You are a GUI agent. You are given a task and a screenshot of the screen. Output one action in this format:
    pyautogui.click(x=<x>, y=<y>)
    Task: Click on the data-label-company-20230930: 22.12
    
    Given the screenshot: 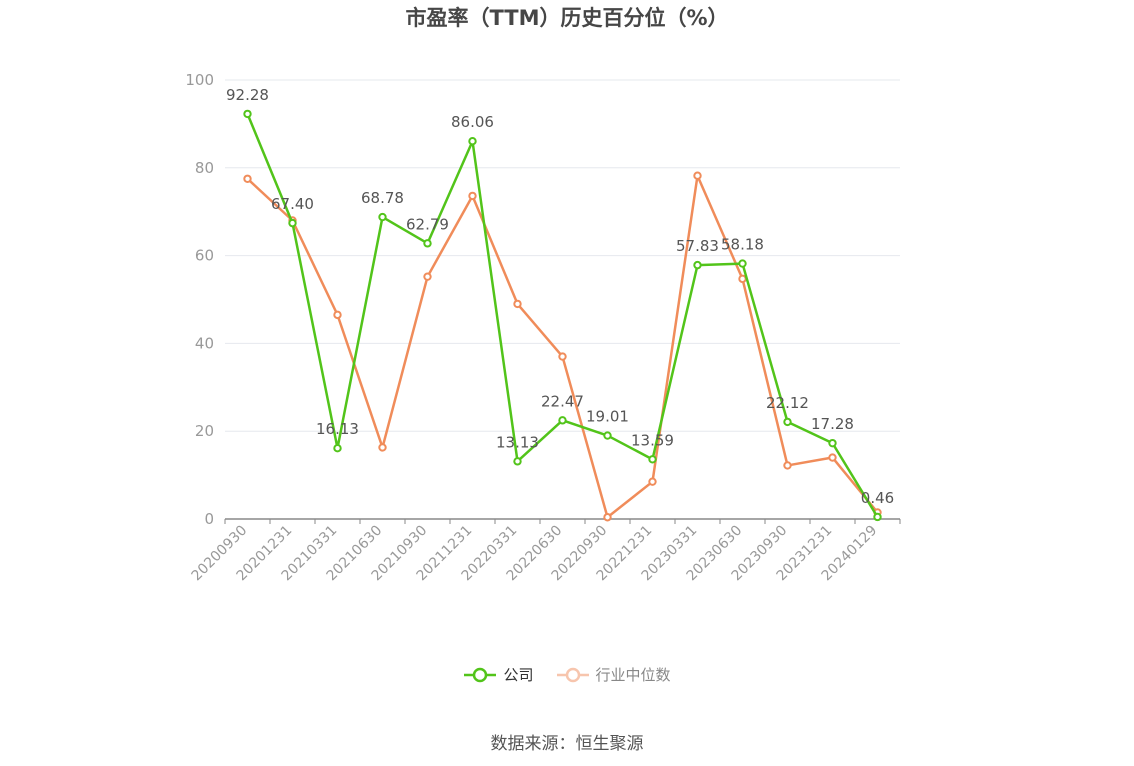 What is the action you would take?
    pyautogui.click(x=787, y=403)
    